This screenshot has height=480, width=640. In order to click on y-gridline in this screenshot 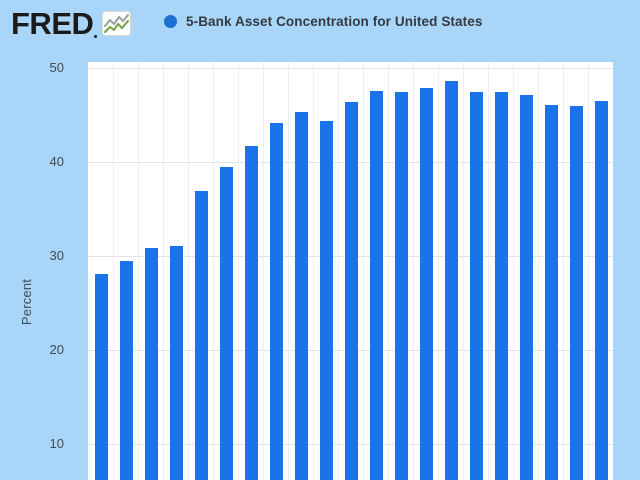, I will do `click(350, 68)`.